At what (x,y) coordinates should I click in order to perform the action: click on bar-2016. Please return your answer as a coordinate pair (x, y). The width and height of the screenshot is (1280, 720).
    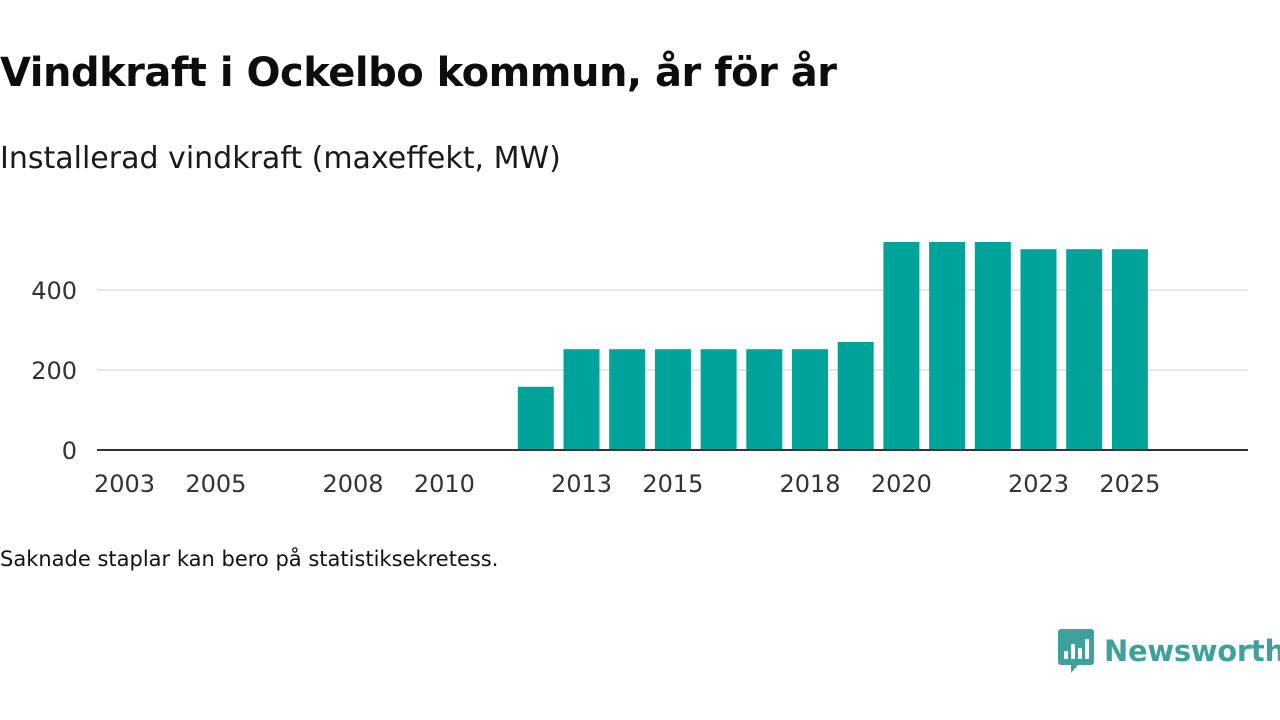
    Looking at the image, I should click on (718, 399).